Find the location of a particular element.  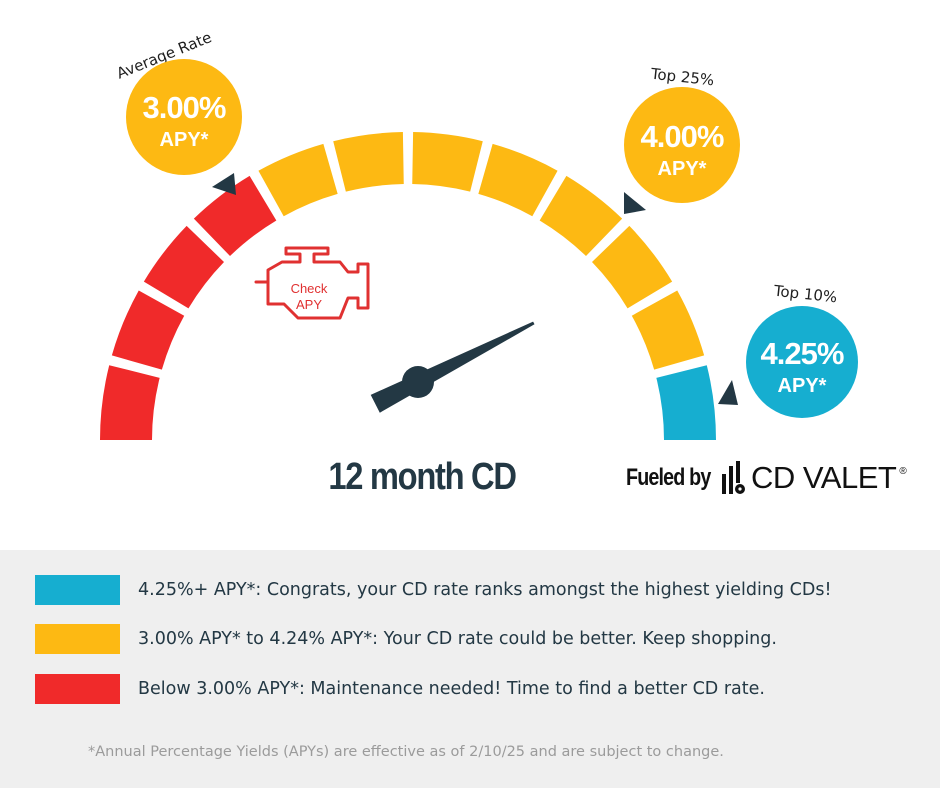

average-rate-pointer-icon is located at coordinates (224, 184).